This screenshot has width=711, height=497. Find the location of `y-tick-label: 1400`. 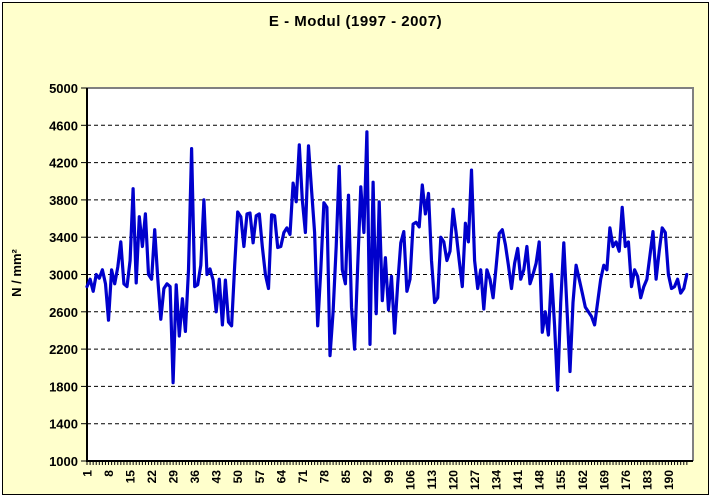

y-tick-label: 1400 is located at coordinates (63, 424).